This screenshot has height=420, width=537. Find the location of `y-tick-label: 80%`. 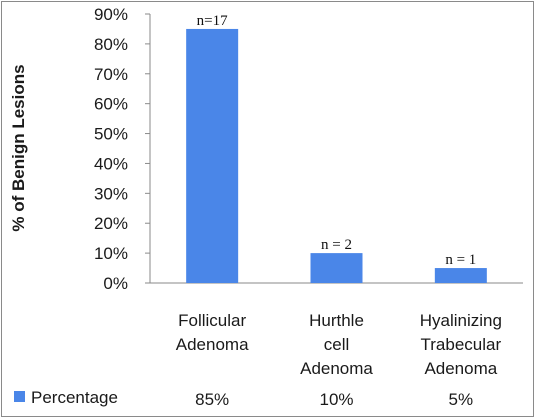

y-tick-label: 80% is located at coordinates (111, 44).